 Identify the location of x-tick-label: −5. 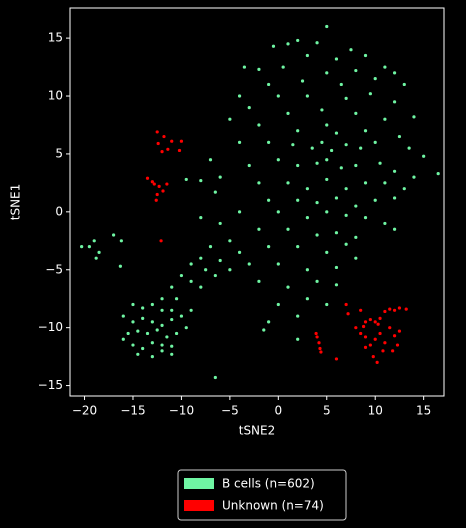
(230, 411).